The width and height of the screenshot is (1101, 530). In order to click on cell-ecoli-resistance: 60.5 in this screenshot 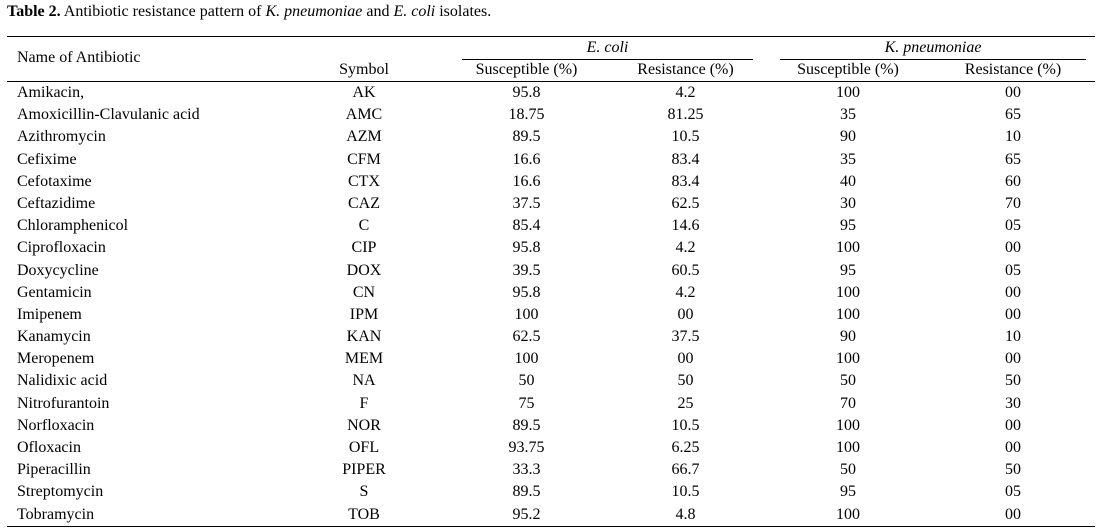, I will do `click(685, 270)`.